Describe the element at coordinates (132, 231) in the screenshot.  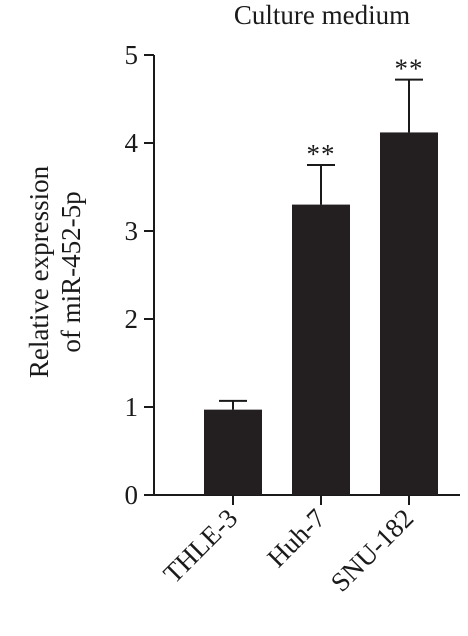
I see `y-tick-label: 3` at that location.